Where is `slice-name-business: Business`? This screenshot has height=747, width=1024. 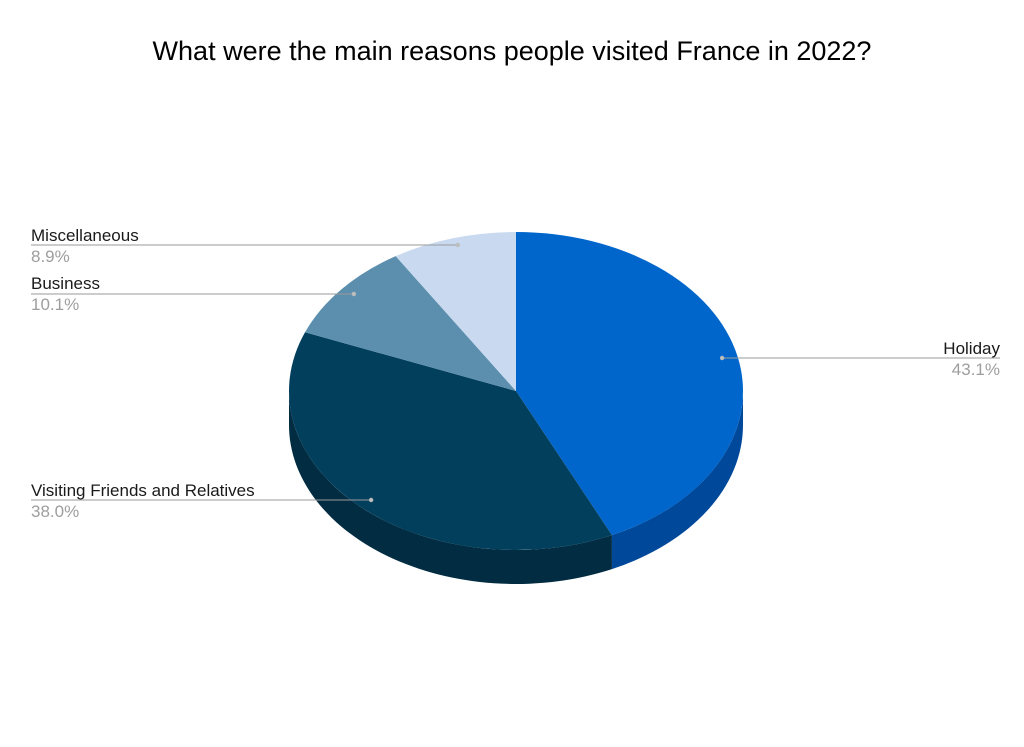
slice-name-business: Business is located at coordinates (65, 283).